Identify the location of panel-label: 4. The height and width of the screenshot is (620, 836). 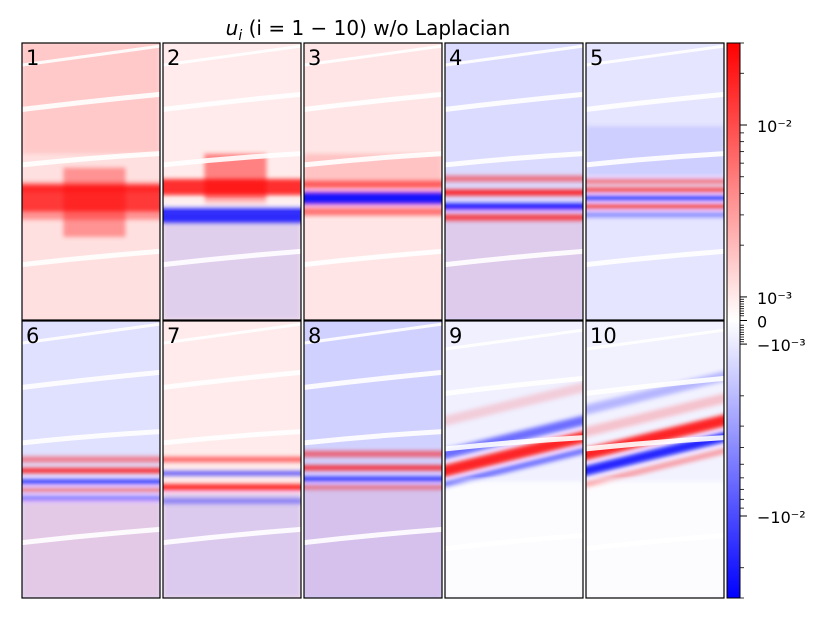
(455, 58).